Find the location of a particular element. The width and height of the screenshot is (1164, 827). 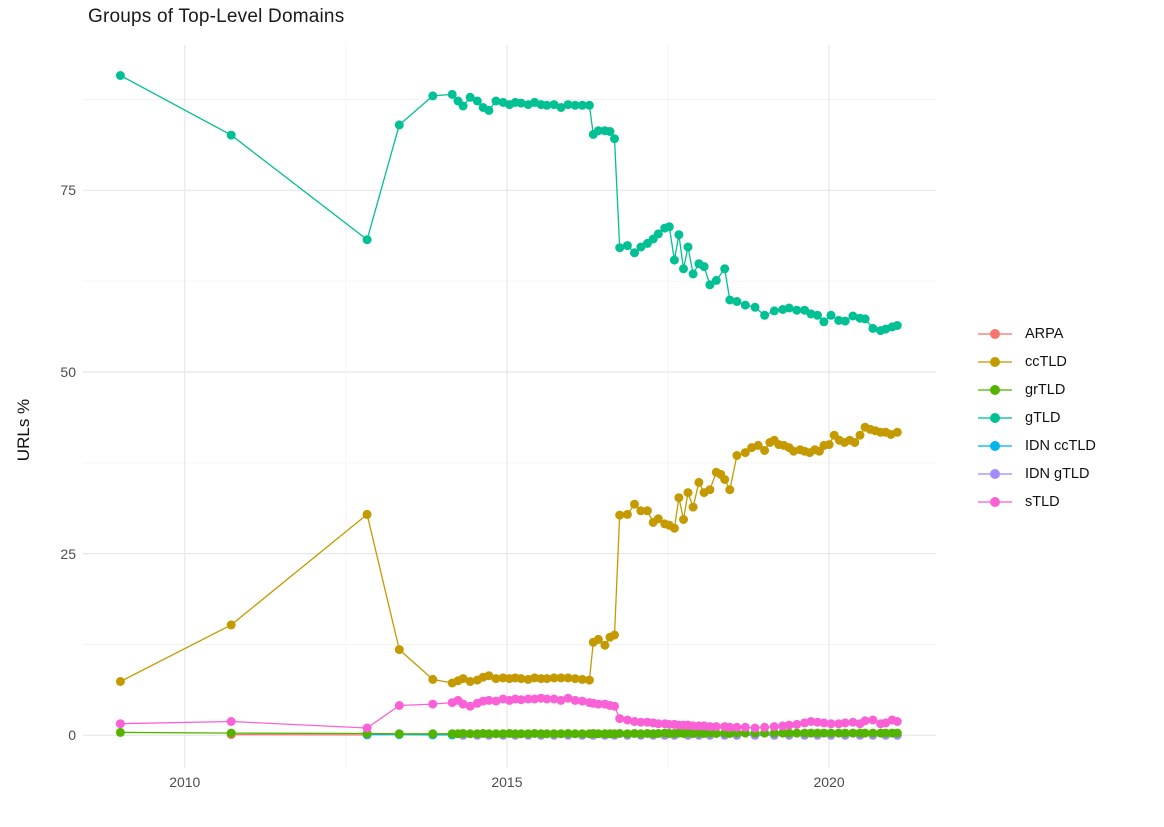

series-arpa is located at coordinates (299, 735).